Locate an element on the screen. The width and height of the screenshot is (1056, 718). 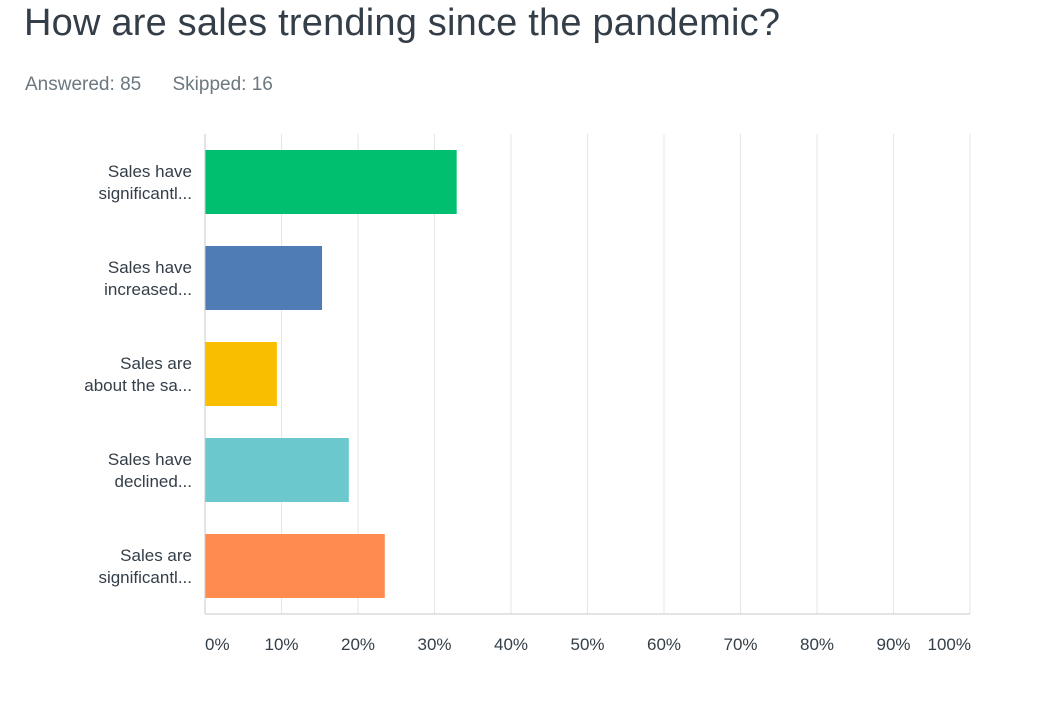
x-tick-label: 20% is located at coordinates (358, 644).